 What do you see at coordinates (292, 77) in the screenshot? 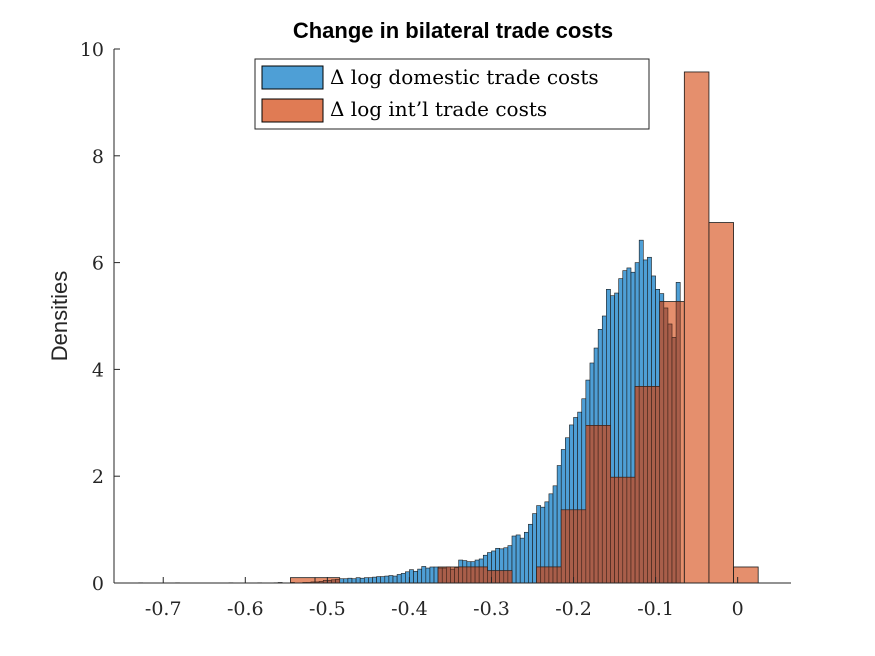
I see `legend-swatch-domestic` at bounding box center [292, 77].